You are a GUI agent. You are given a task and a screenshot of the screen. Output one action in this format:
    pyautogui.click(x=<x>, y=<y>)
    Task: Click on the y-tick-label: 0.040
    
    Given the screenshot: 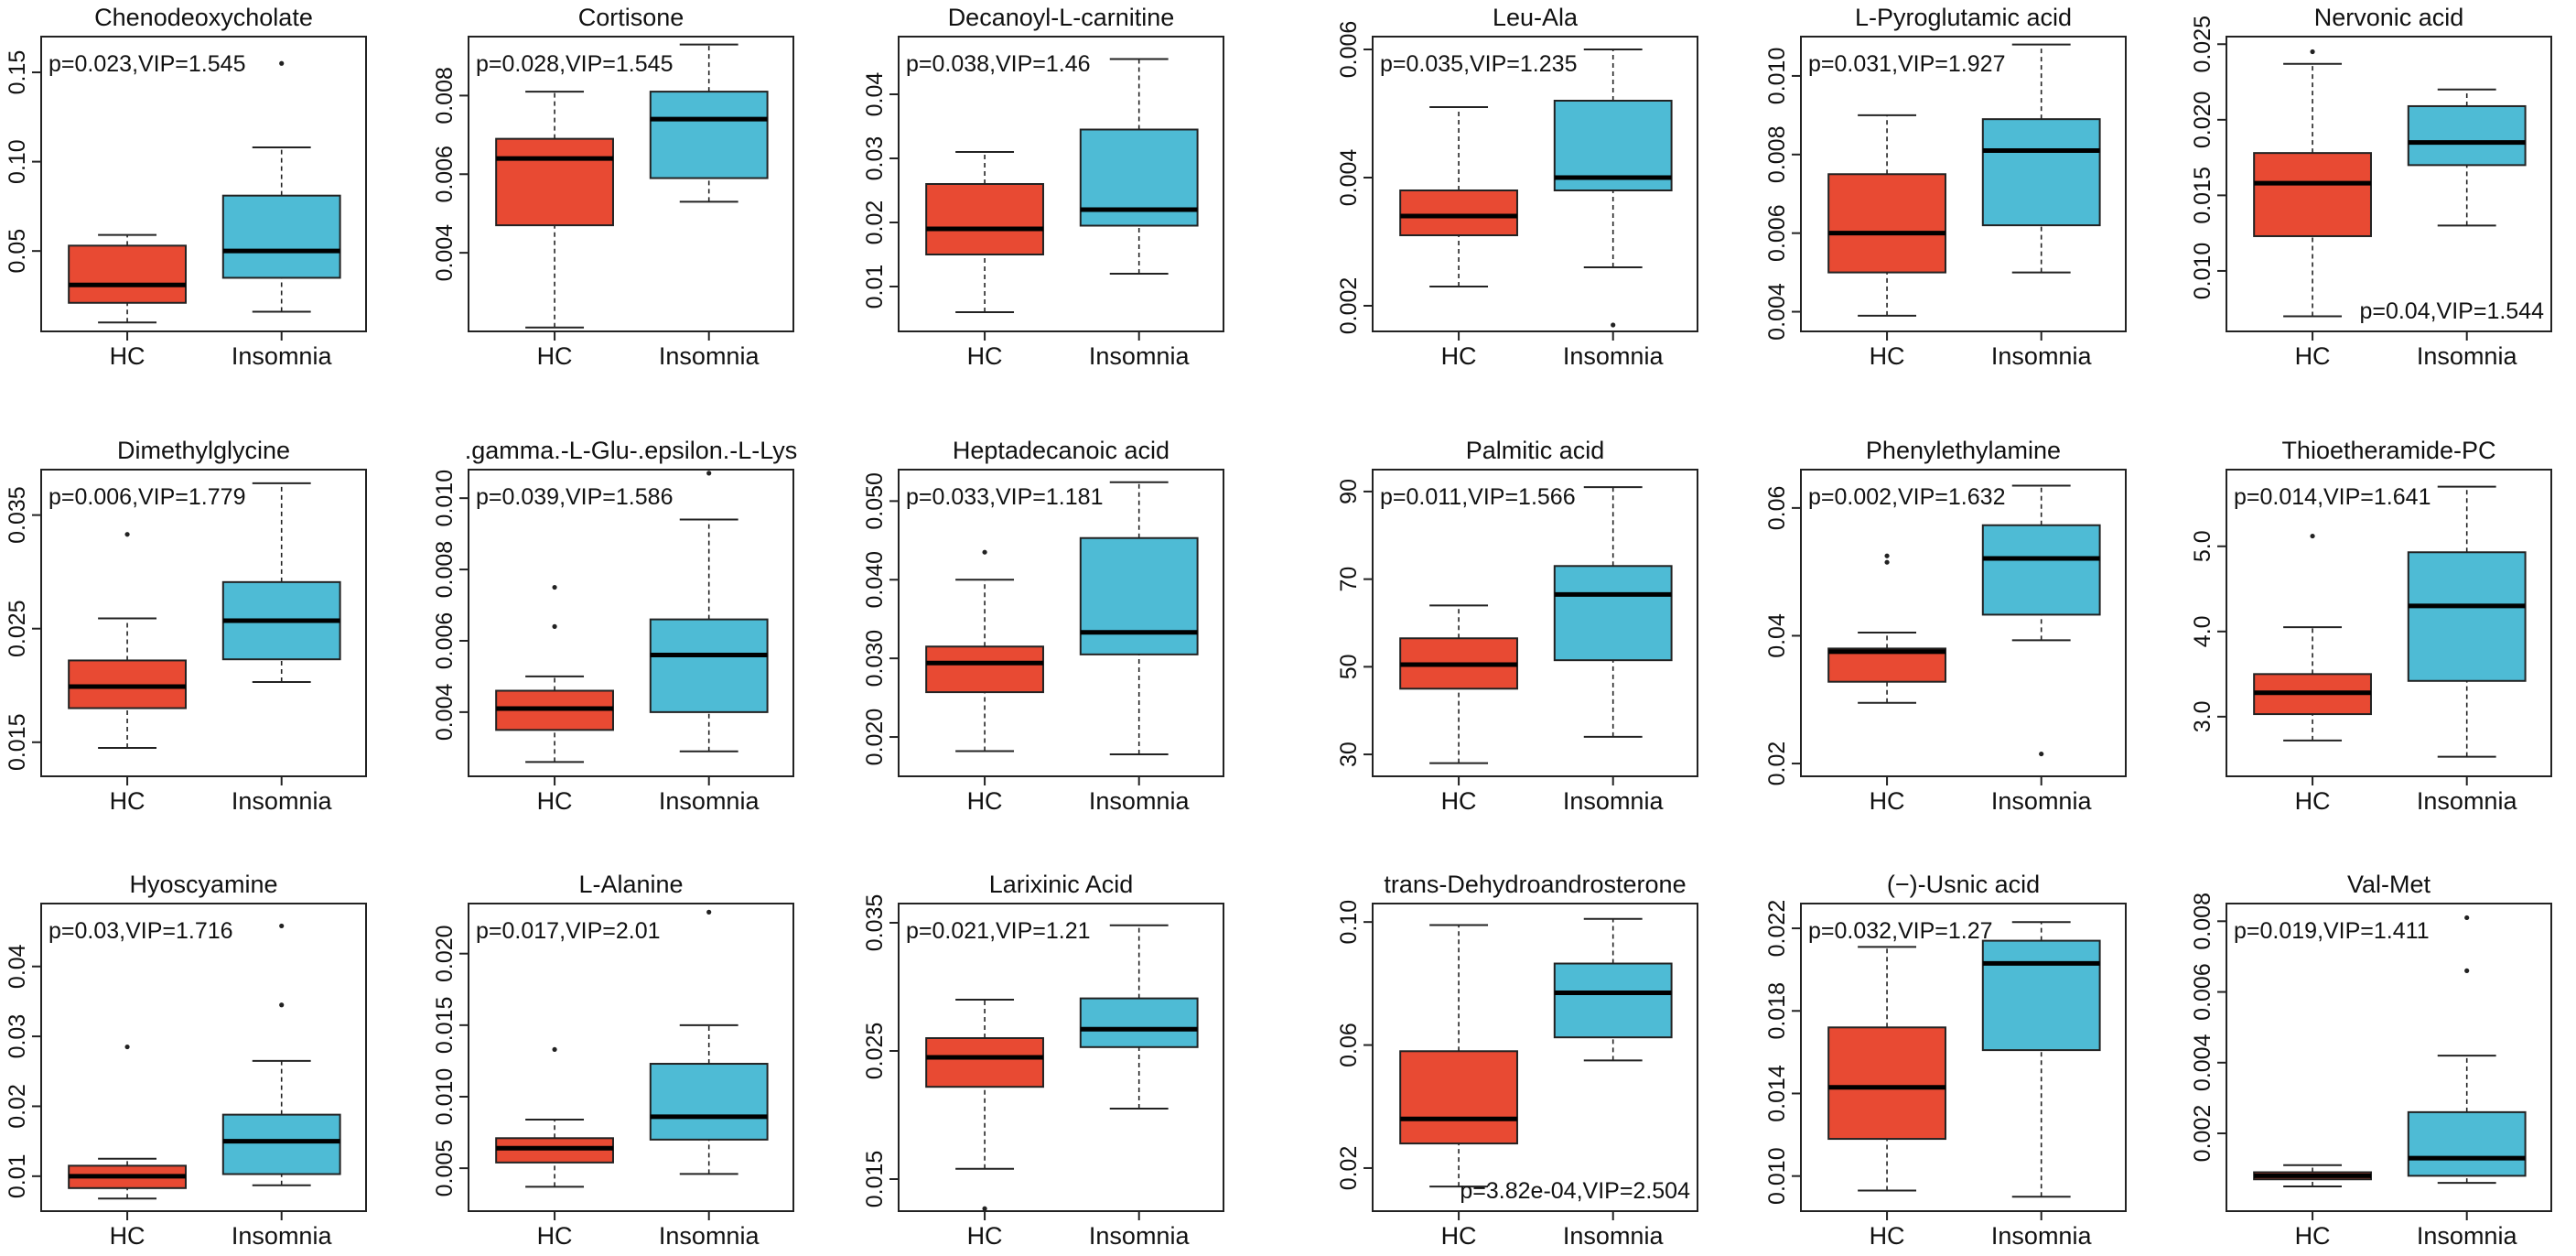 What is the action you would take?
    pyautogui.click(x=875, y=580)
    